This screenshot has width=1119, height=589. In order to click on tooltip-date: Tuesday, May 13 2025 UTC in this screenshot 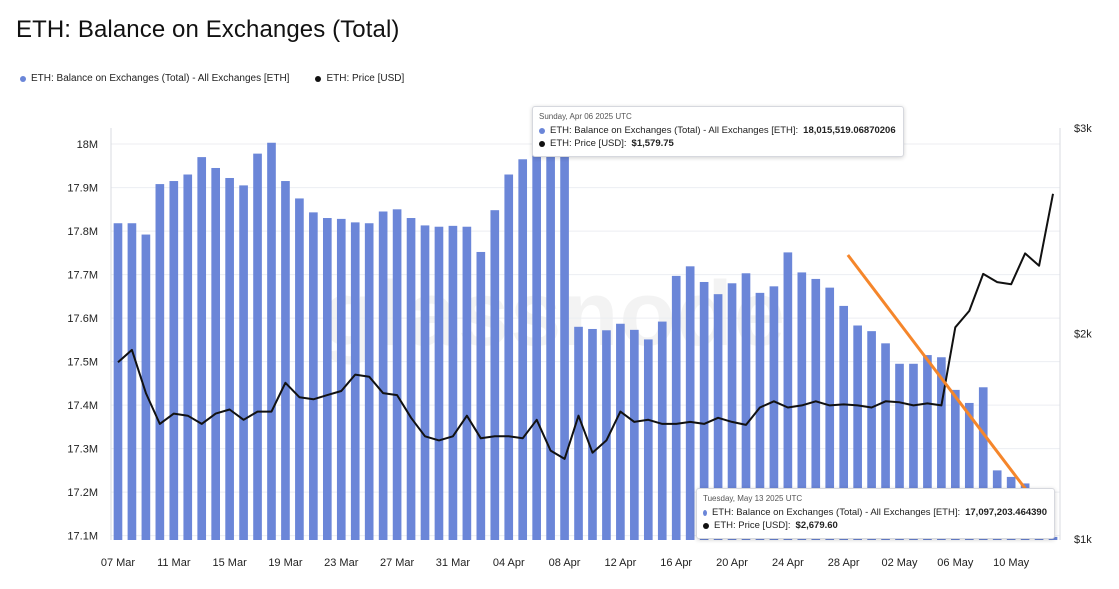, I will do `click(753, 498)`.